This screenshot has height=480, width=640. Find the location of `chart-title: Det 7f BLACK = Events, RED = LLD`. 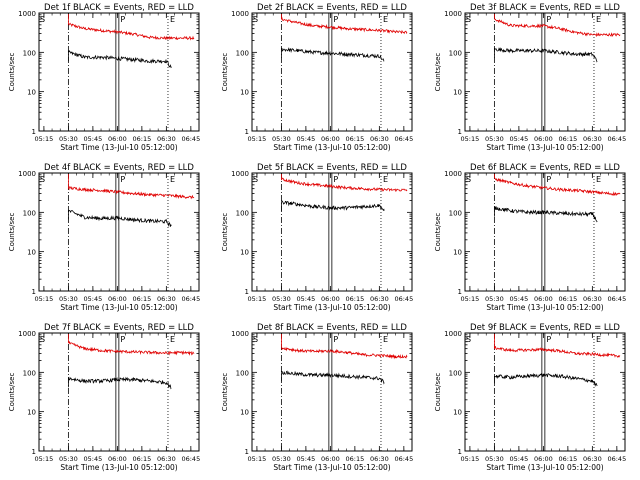

chart-title: Det 7f BLACK = Events, RED = LLD is located at coordinates (119, 328).